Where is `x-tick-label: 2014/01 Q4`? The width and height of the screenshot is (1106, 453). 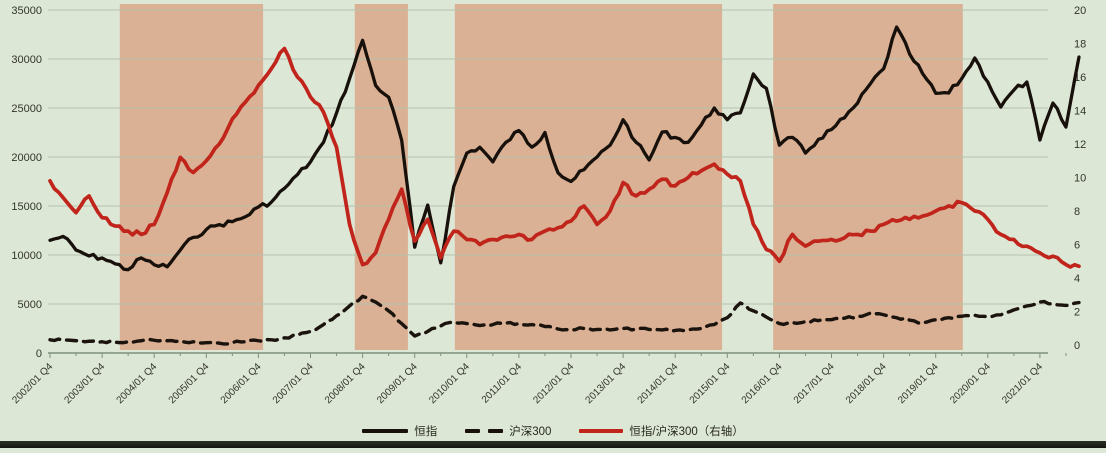 x-tick-label: 2014/01 Q4 is located at coordinates (658, 383).